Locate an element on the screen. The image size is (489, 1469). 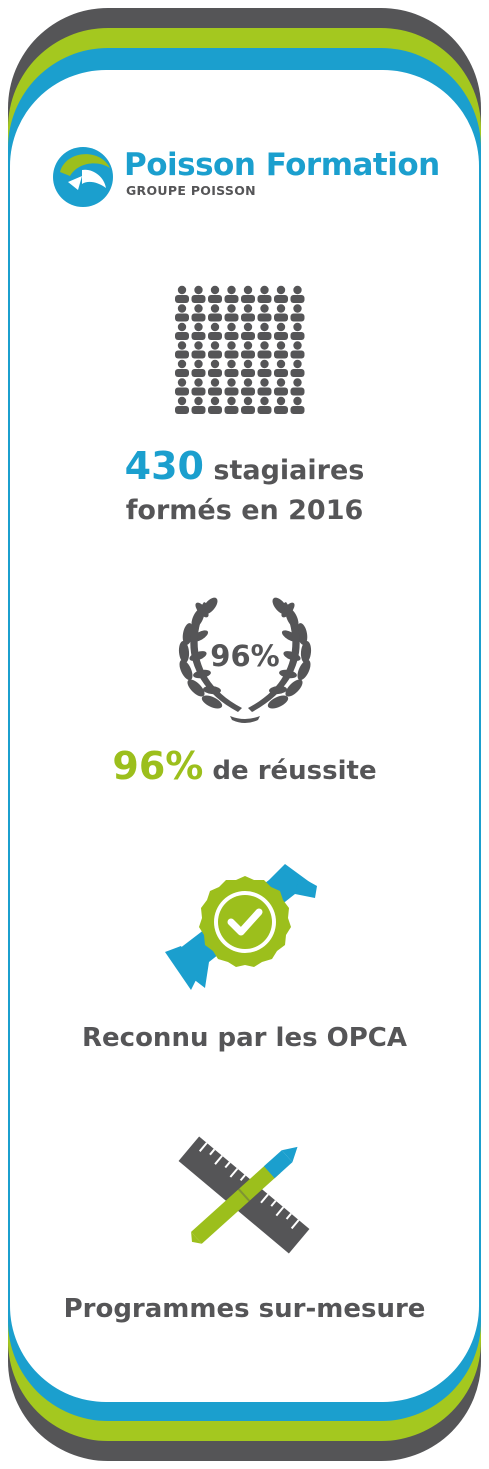
brand-name: Poisson Formation is located at coordinates (282, 165).